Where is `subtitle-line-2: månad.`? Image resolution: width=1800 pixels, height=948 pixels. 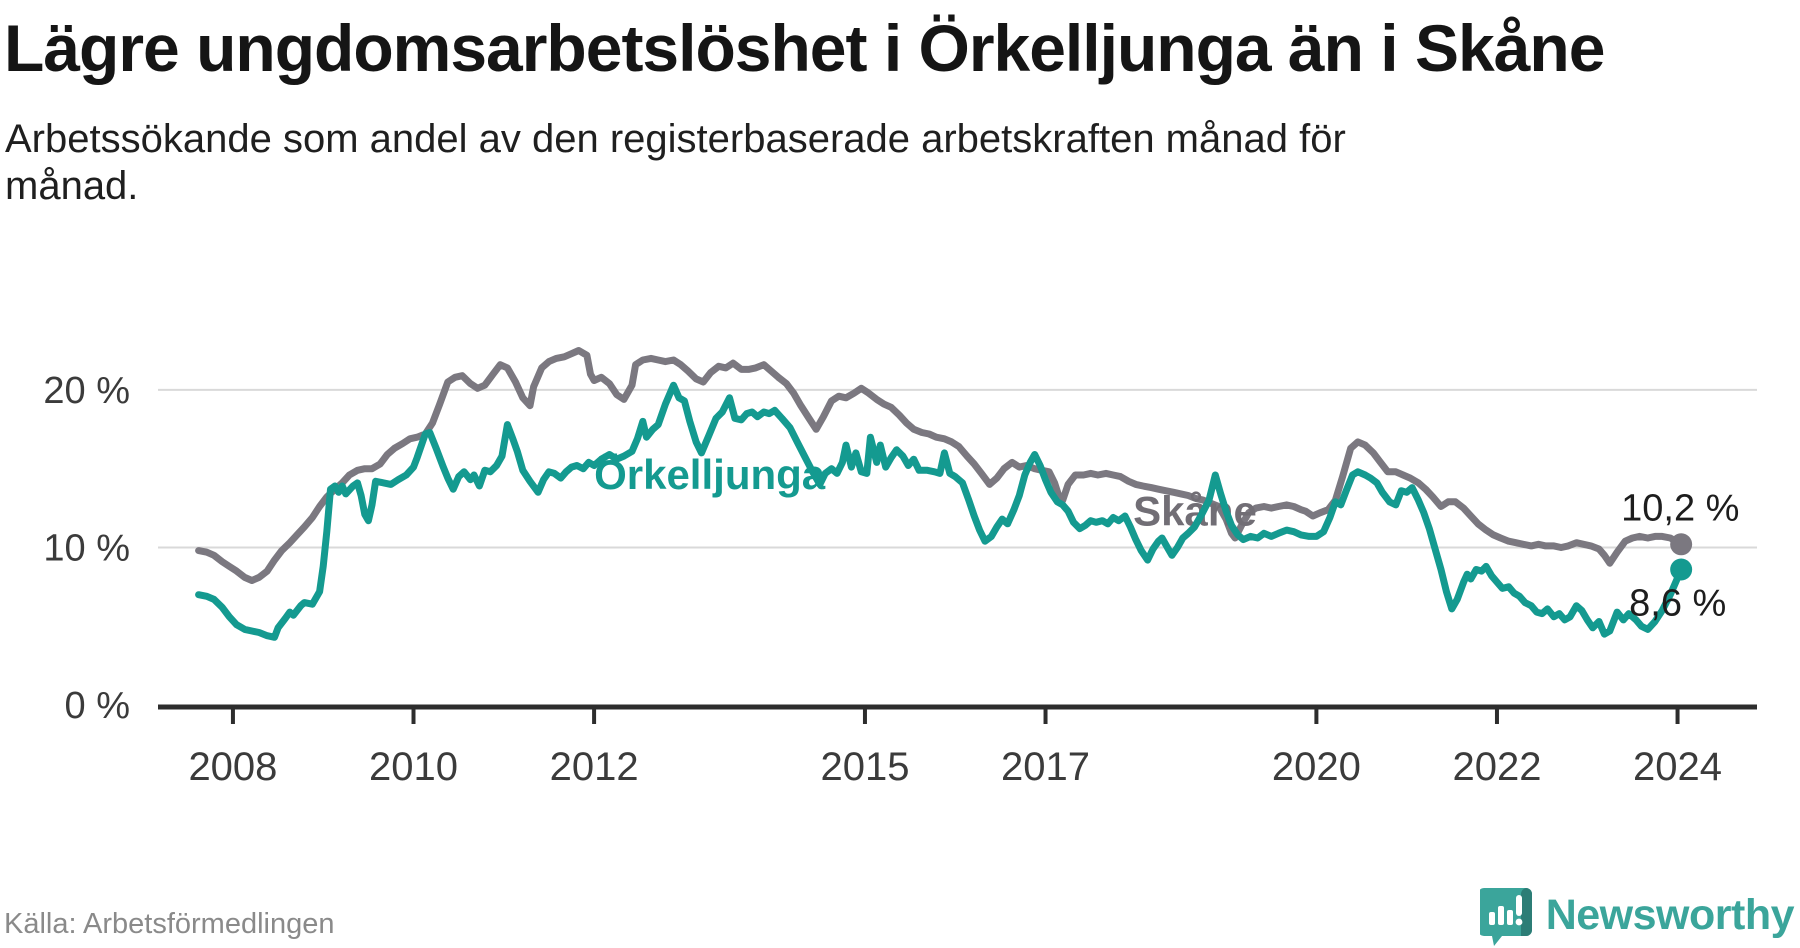 subtitle-line-2: månad. is located at coordinates (72, 186).